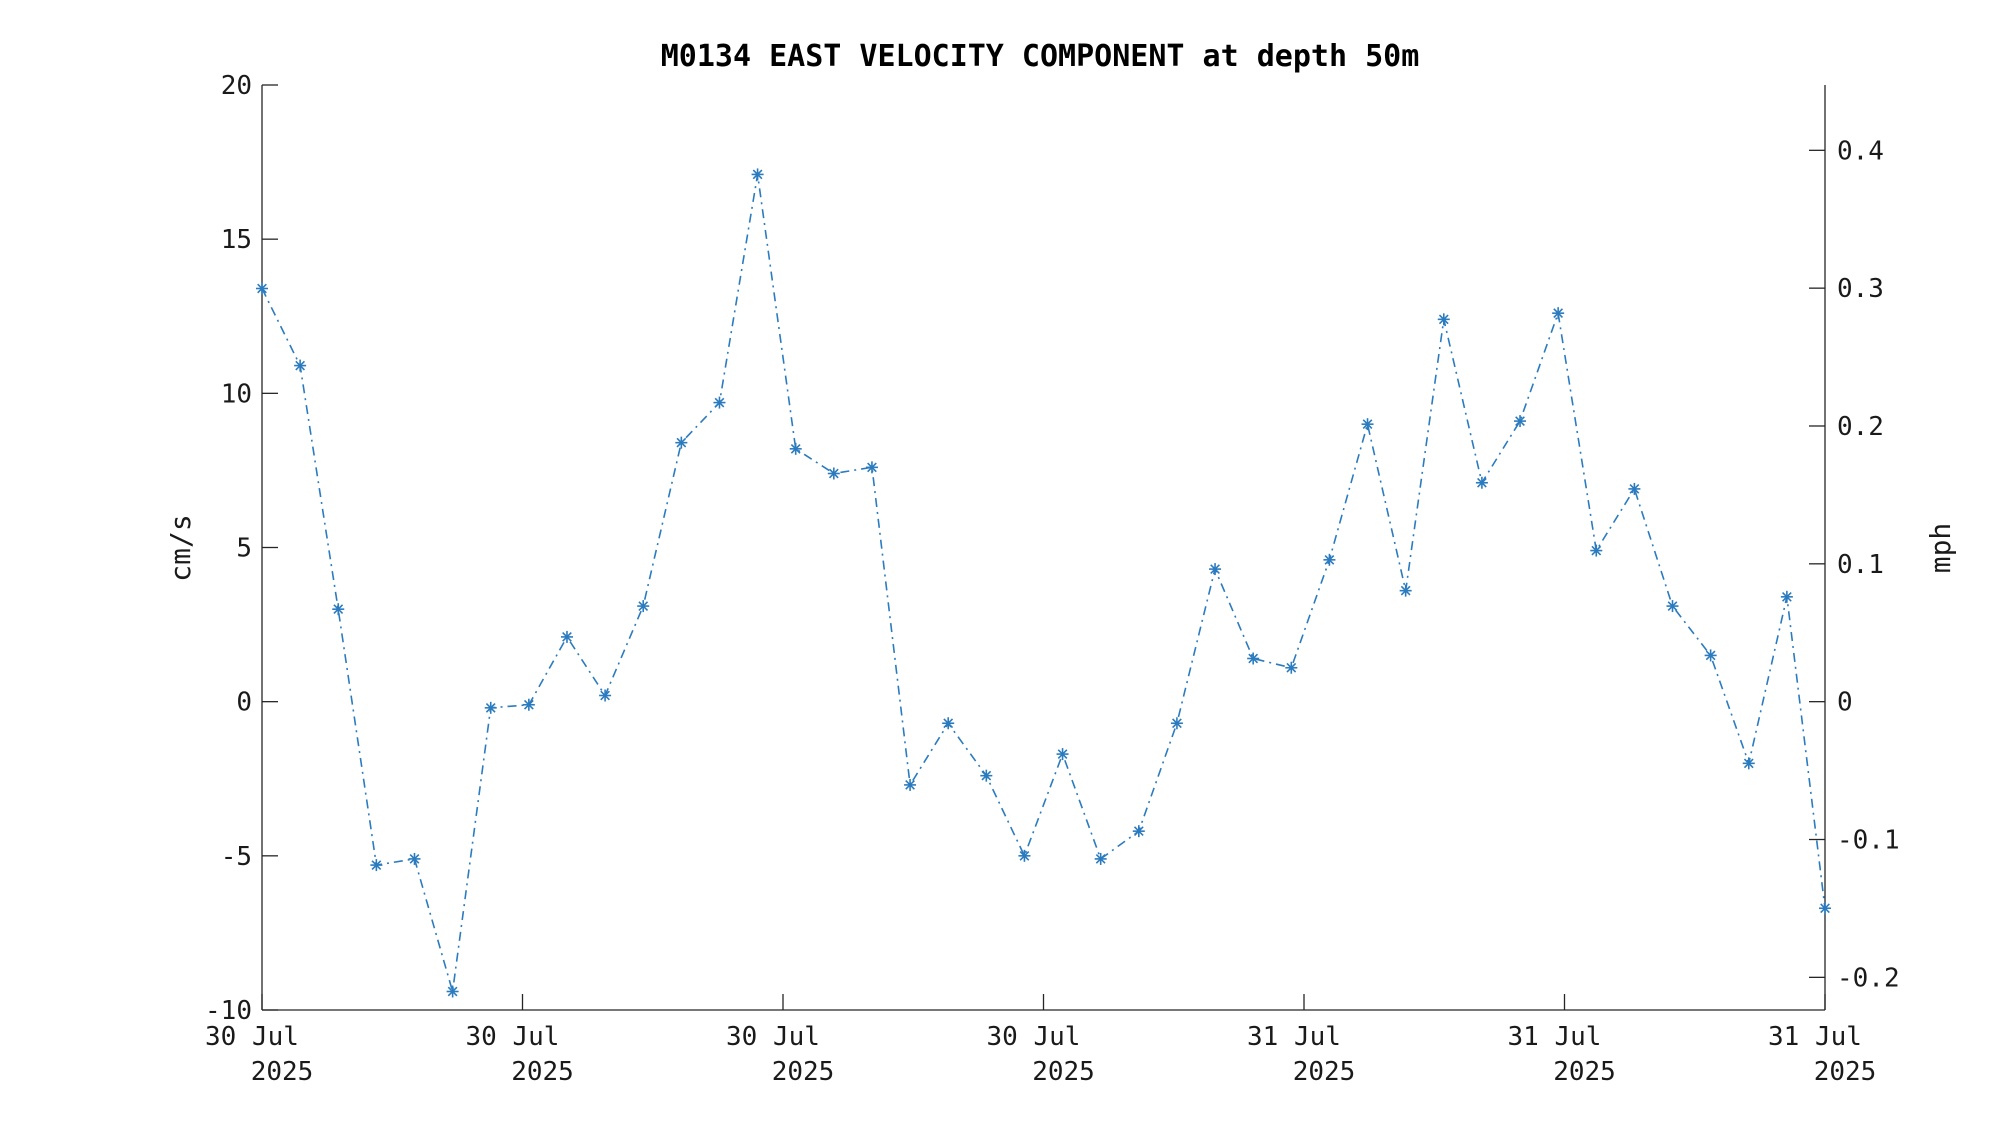 Image resolution: width=2000 pixels, height=1125 pixels. What do you see at coordinates (1860, 565) in the screenshot?
I see `y-tick-right-label: 0.1` at bounding box center [1860, 565].